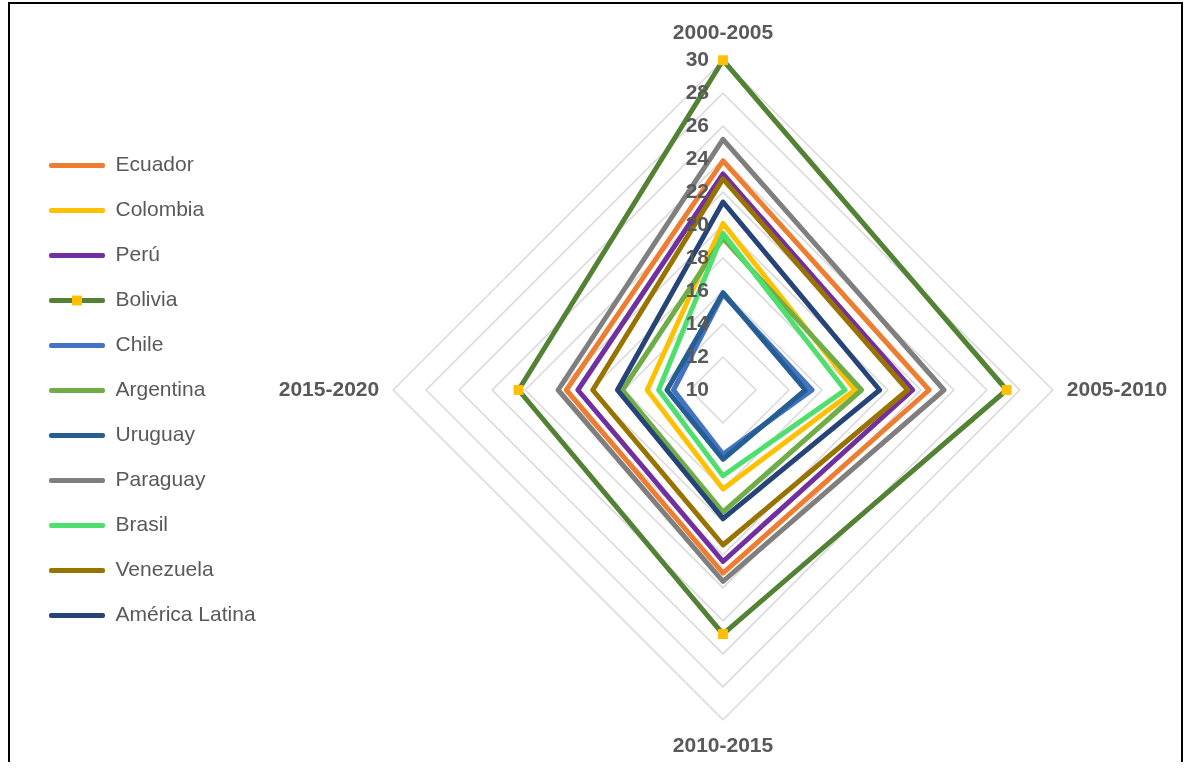 This screenshot has width=1187, height=773. I want to click on y-tick-label: 20, so click(697, 223).